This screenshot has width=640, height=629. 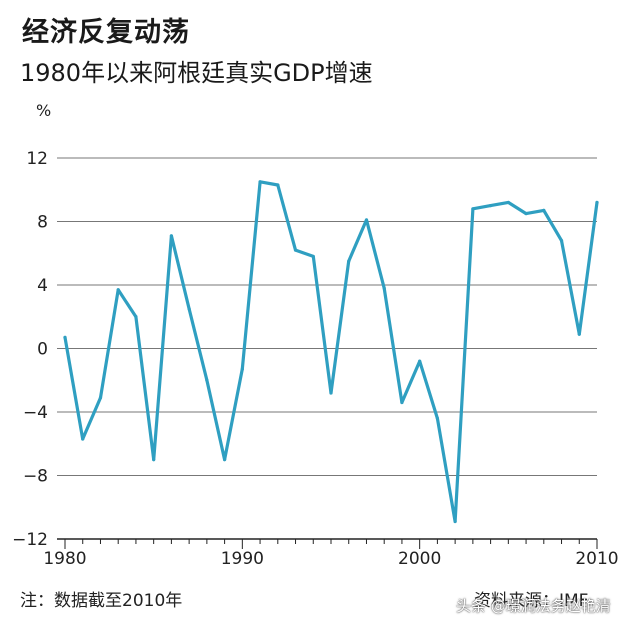 What do you see at coordinates (384, 288) in the screenshot?
I see `data-point-1998` at bounding box center [384, 288].